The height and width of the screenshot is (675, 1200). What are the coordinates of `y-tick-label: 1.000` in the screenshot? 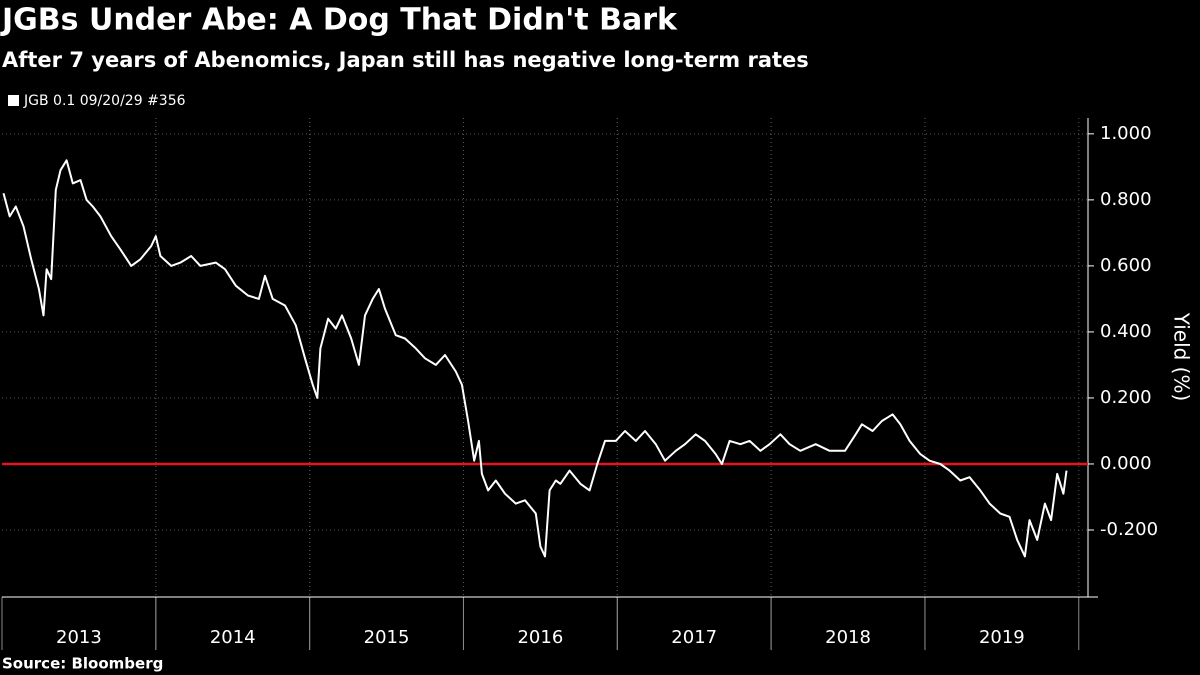 It's located at (1126, 133).